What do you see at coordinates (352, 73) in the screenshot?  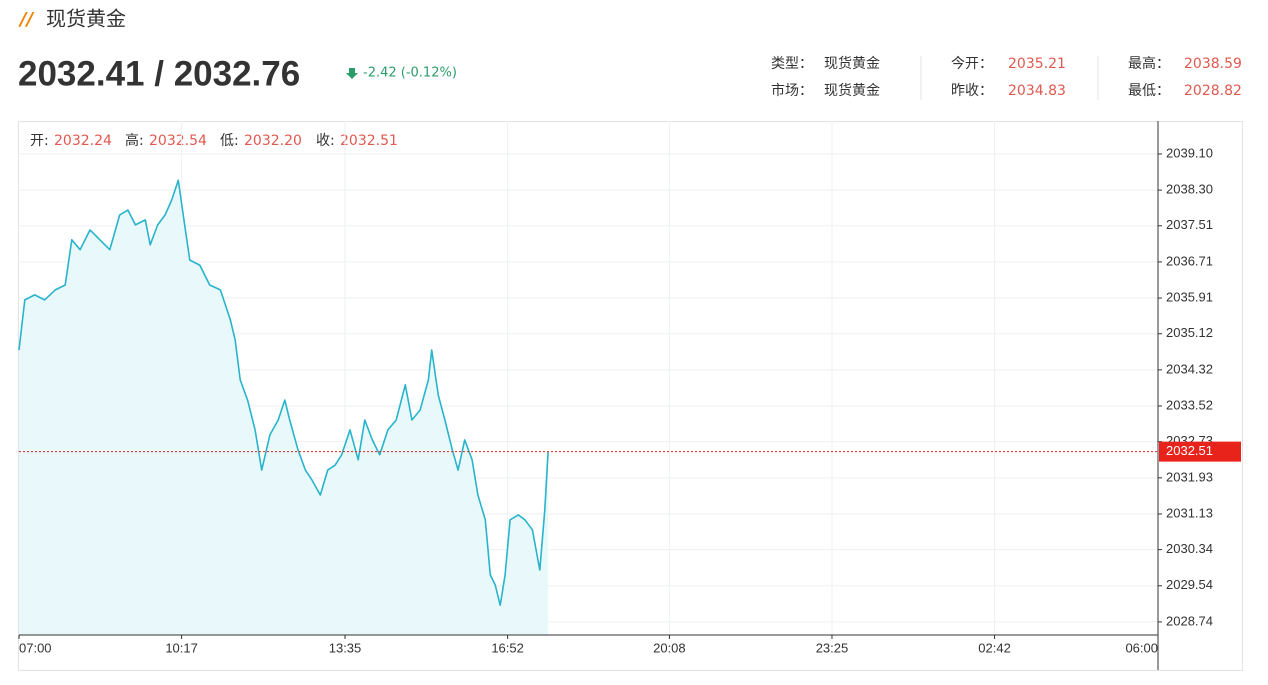 I see `down-arrow` at bounding box center [352, 73].